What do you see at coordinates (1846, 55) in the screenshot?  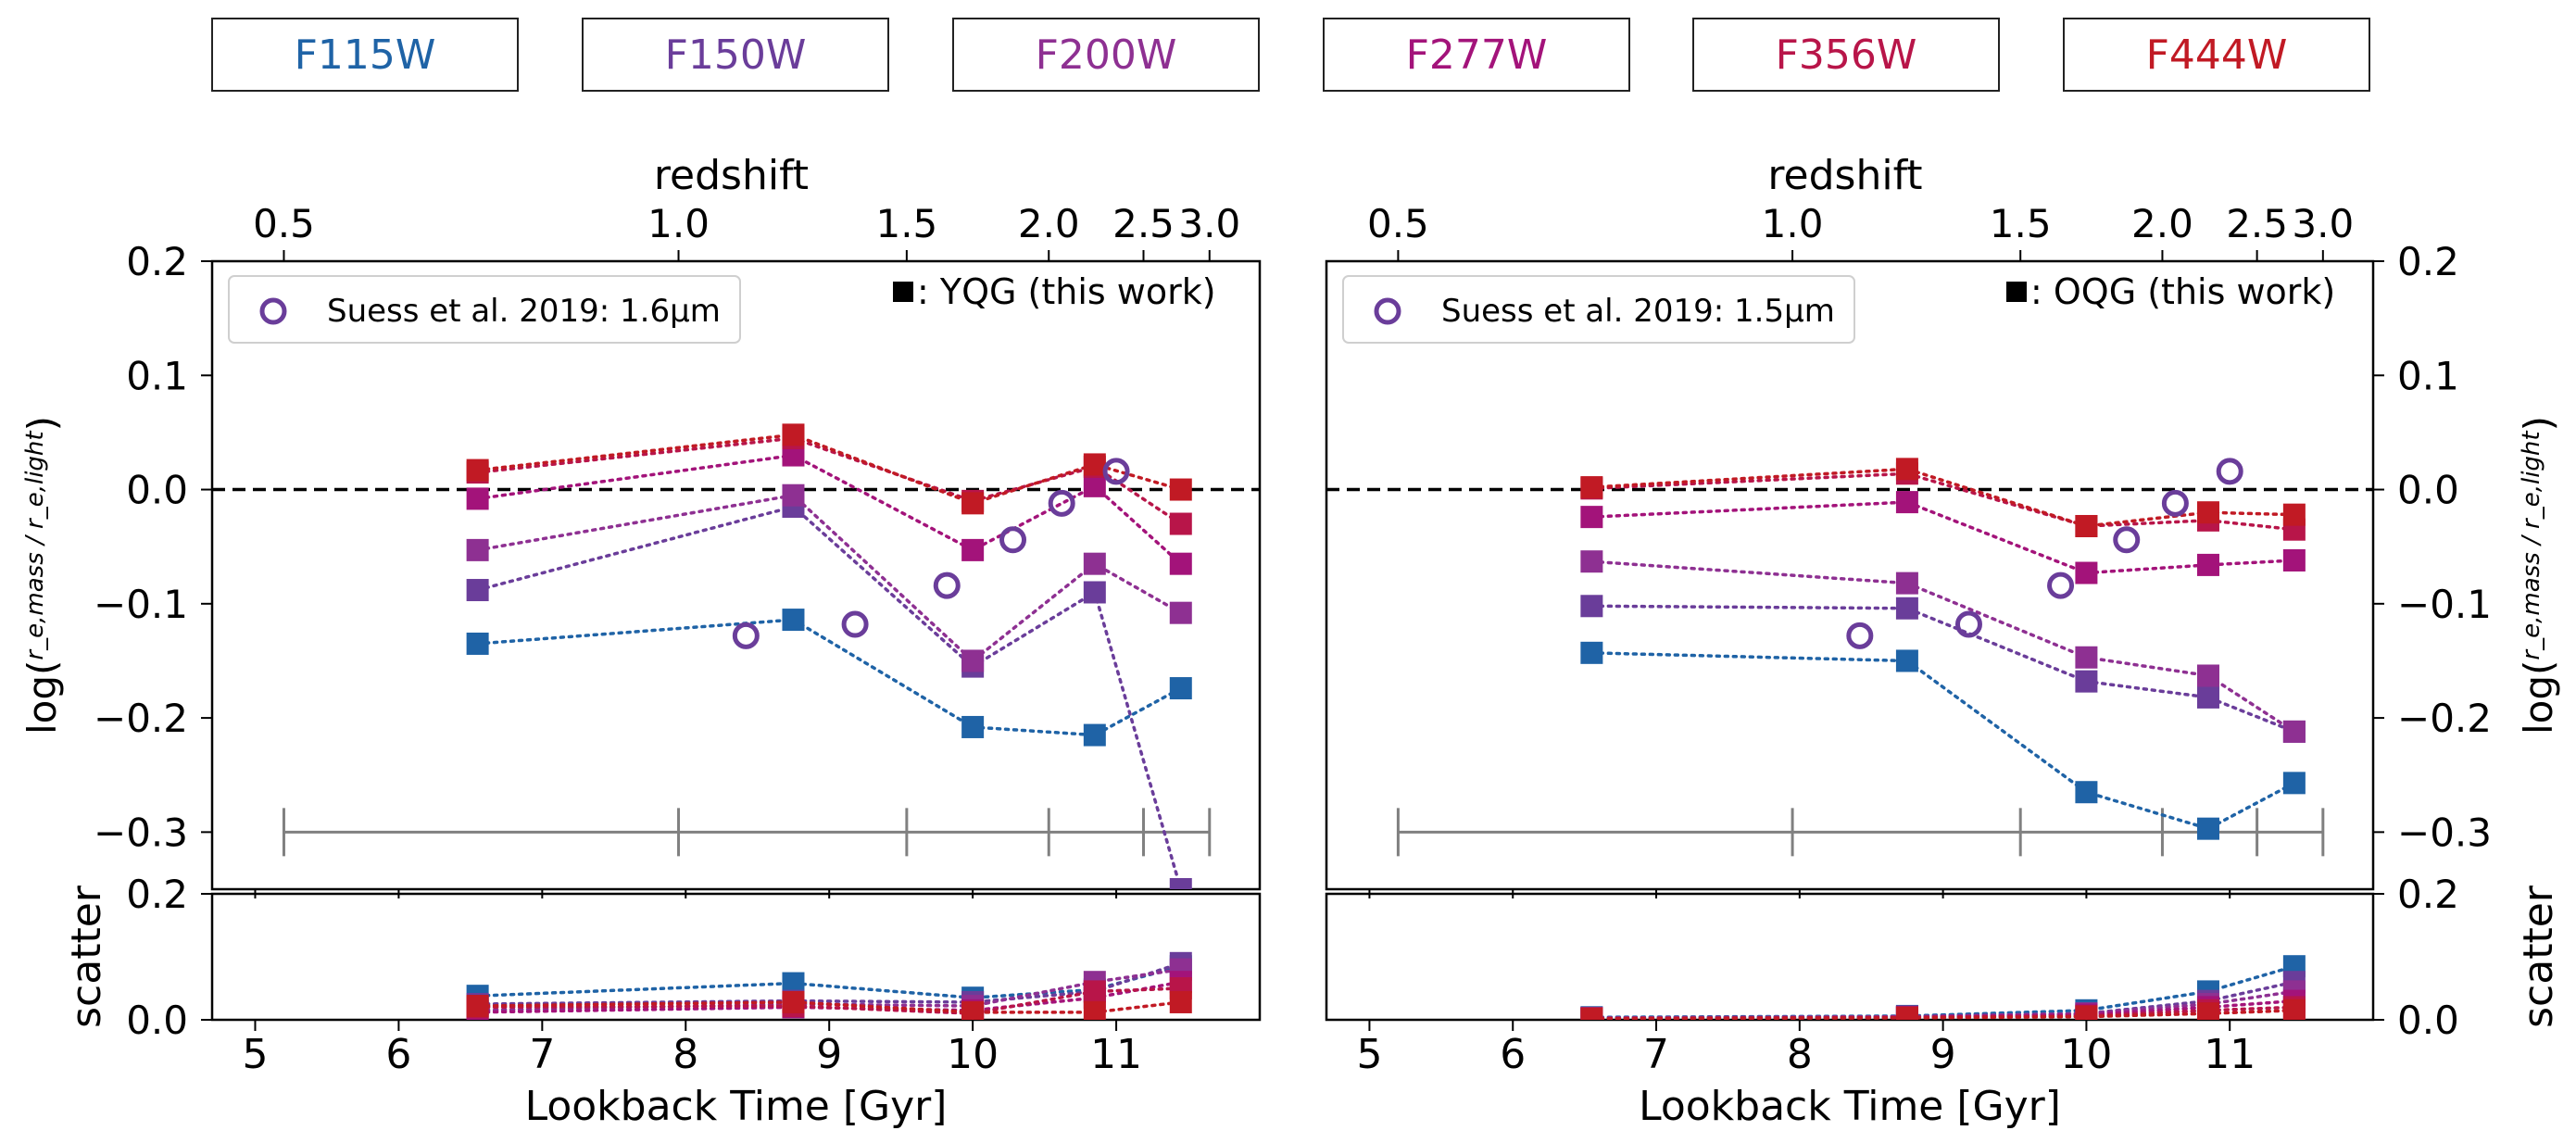 I see `filter-label-f356w: F356W` at bounding box center [1846, 55].